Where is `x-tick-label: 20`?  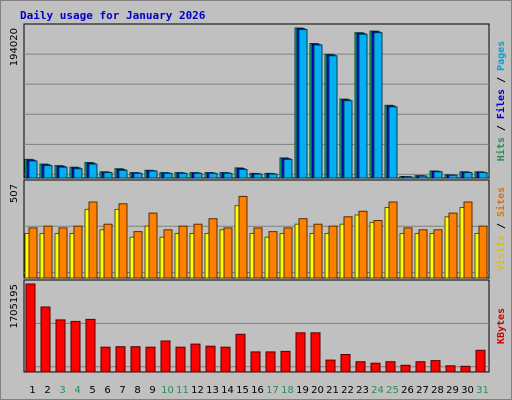
x-tick-label: 20 is located at coordinates (317, 390).